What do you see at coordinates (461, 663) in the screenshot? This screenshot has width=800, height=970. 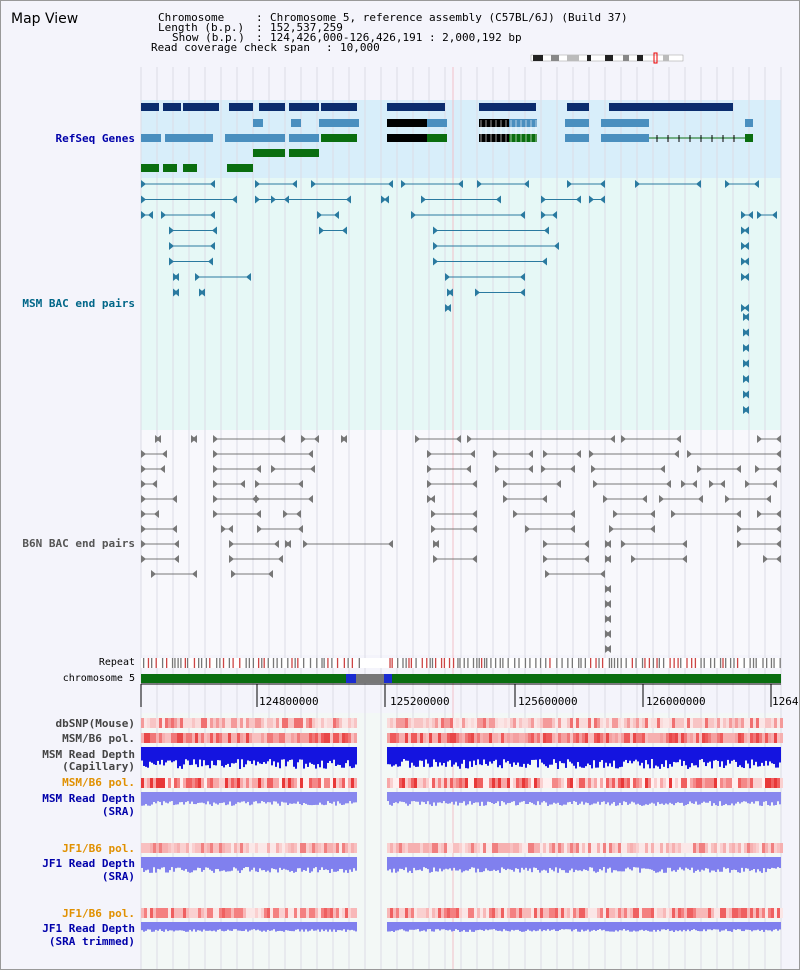 I see `repeat-track` at bounding box center [461, 663].